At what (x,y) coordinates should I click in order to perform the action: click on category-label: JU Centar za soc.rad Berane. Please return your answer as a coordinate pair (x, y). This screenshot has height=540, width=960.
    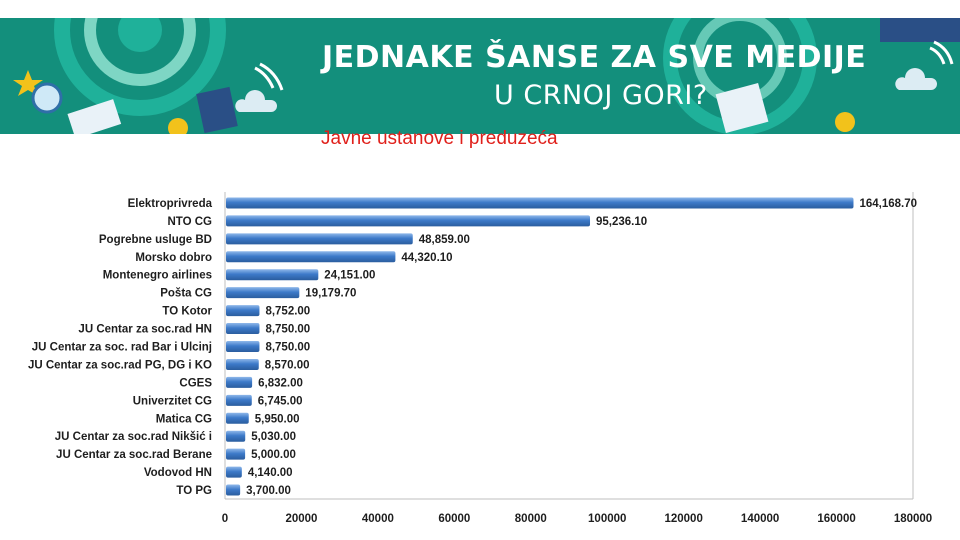
    Looking at the image, I should click on (134, 455).